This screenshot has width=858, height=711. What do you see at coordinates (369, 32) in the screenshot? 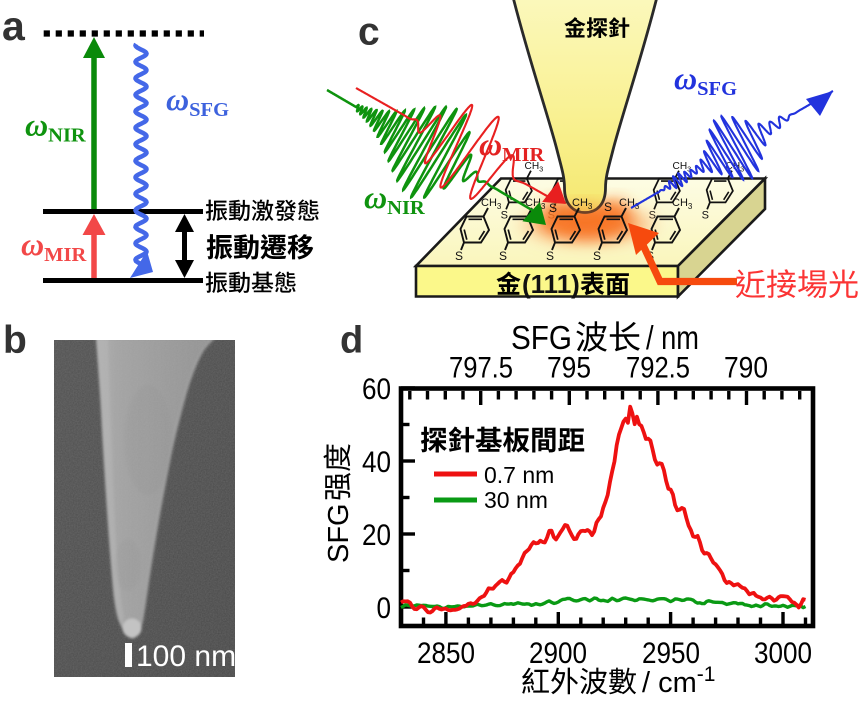
I see `svg-text: c` at bounding box center [369, 32].